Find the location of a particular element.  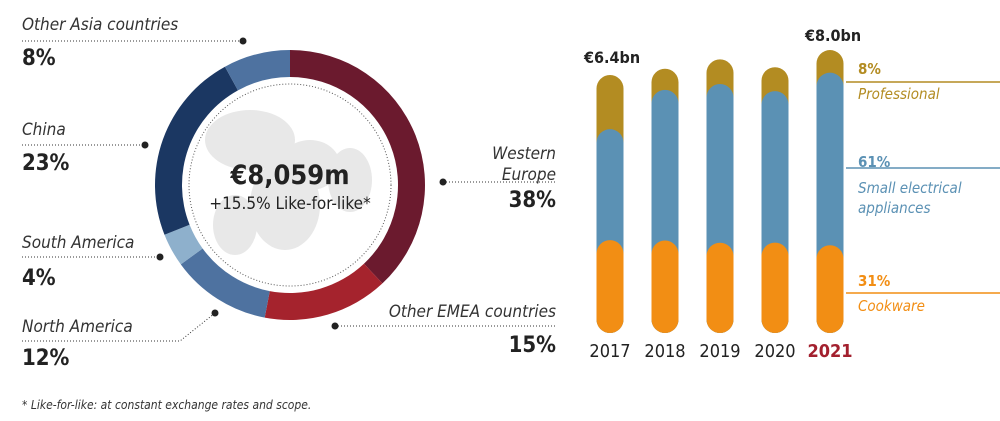

legend-cookware-pct: 31% is located at coordinates (874, 281).